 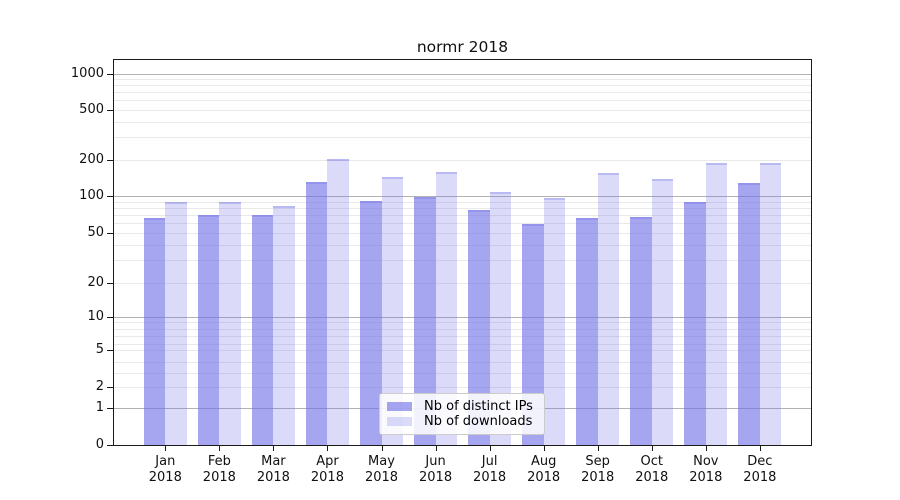 I want to click on legend: Nb of distinct IPs Nb of downloads, so click(x=462, y=414).